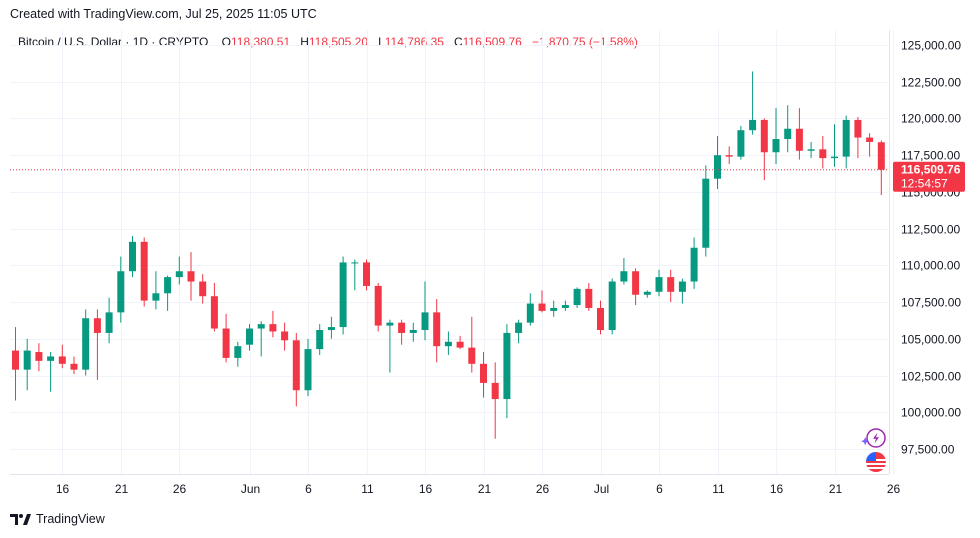  Describe the element at coordinates (924, 184) in the screenshot. I see `bar-countdown: 12:54:57` at that location.